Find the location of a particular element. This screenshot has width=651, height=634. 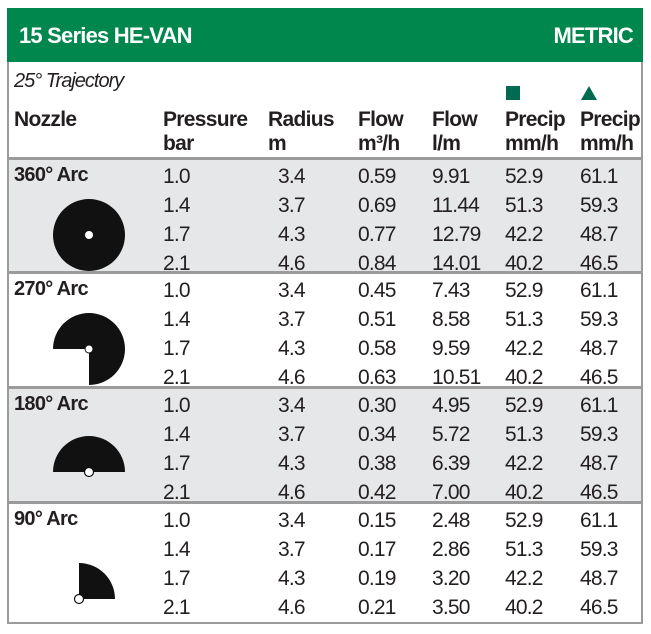

cell-flow-lm: 7.43 is located at coordinates (451, 290).